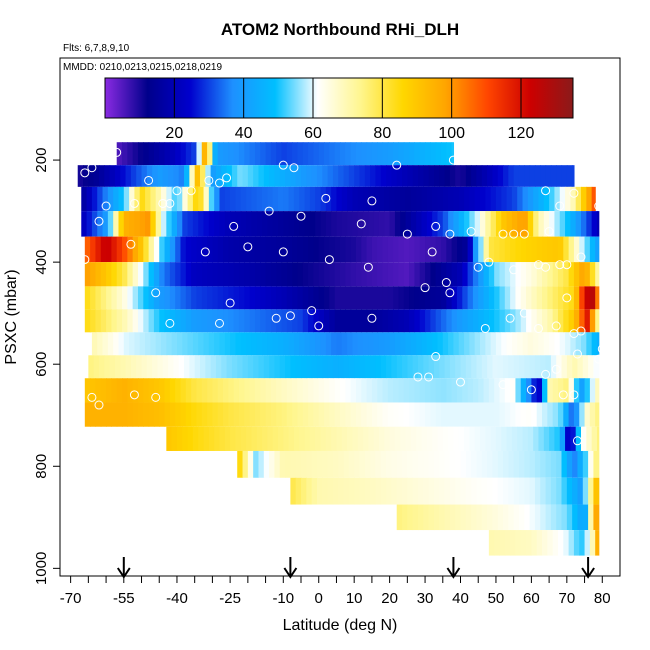  I want to click on down-arrow-icon, so click(123, 568).